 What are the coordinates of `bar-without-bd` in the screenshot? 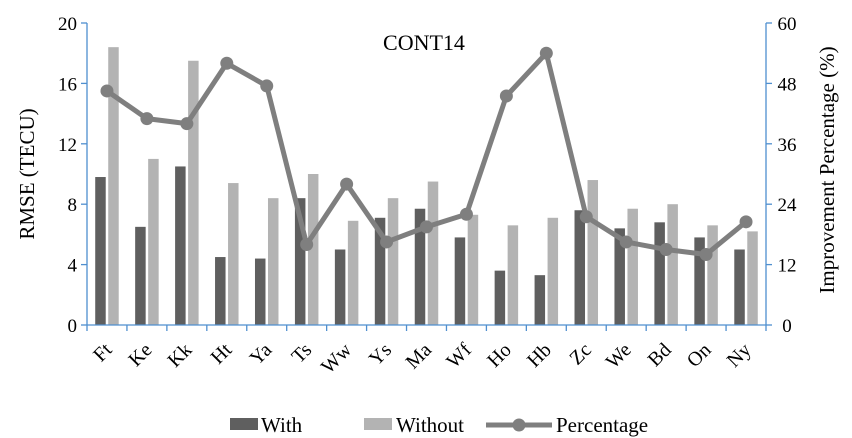 It's located at (672, 264).